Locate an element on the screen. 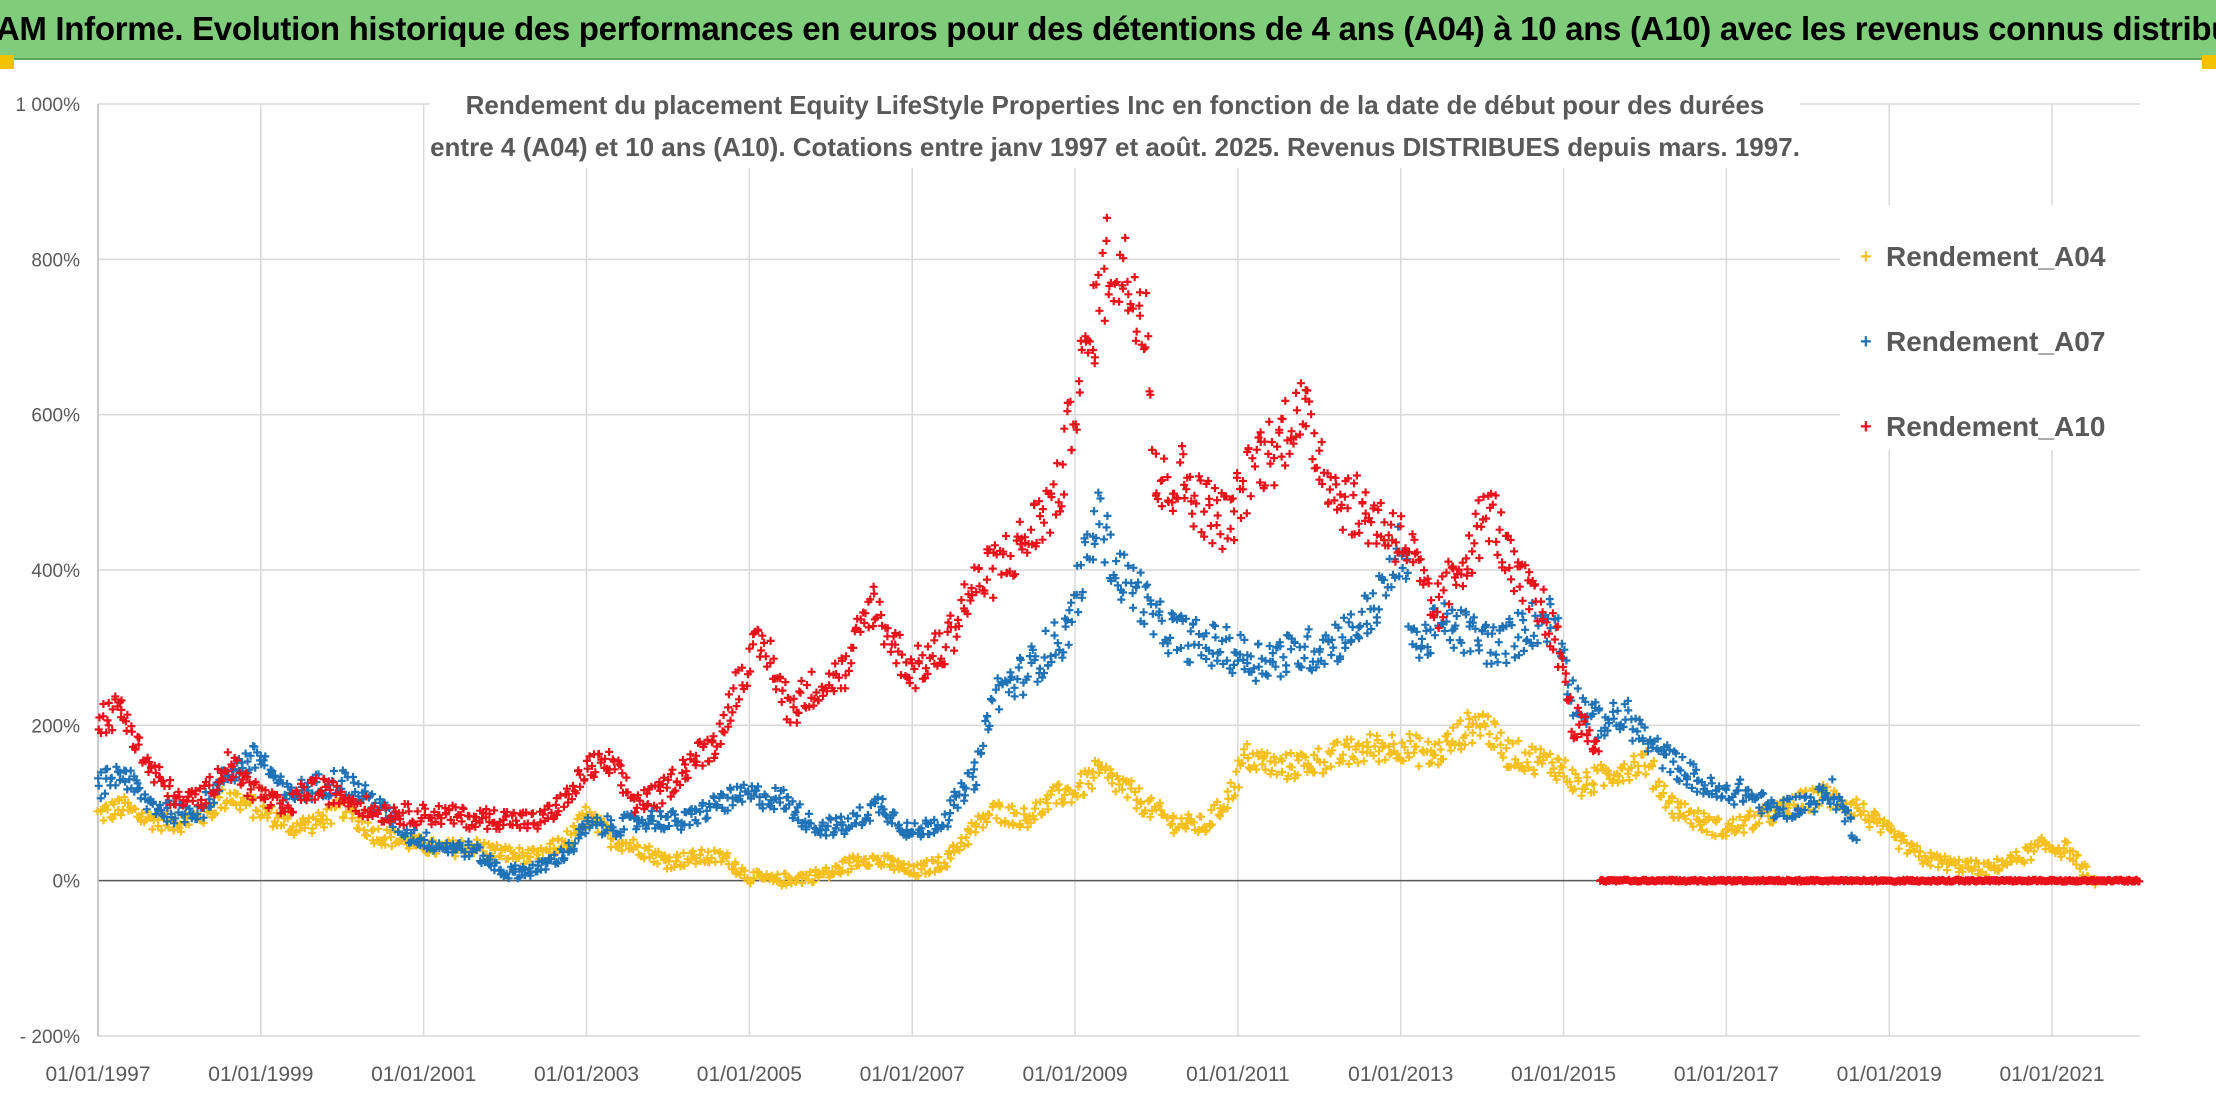 The height and width of the screenshot is (1102, 2216). x-tick-label: 01/01/2005 is located at coordinates (749, 1074).